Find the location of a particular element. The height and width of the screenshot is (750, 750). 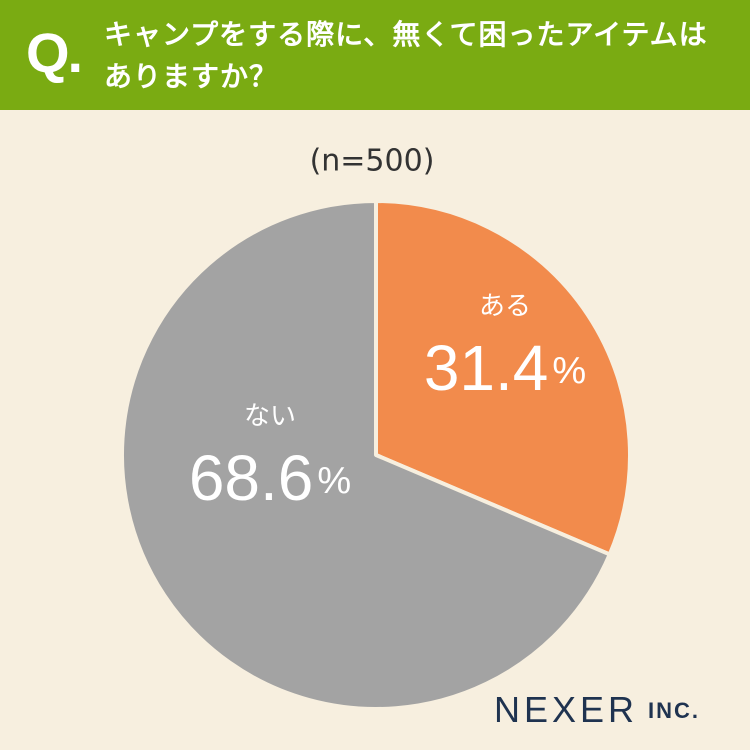

question-mark: Q. is located at coordinates (54, 52).